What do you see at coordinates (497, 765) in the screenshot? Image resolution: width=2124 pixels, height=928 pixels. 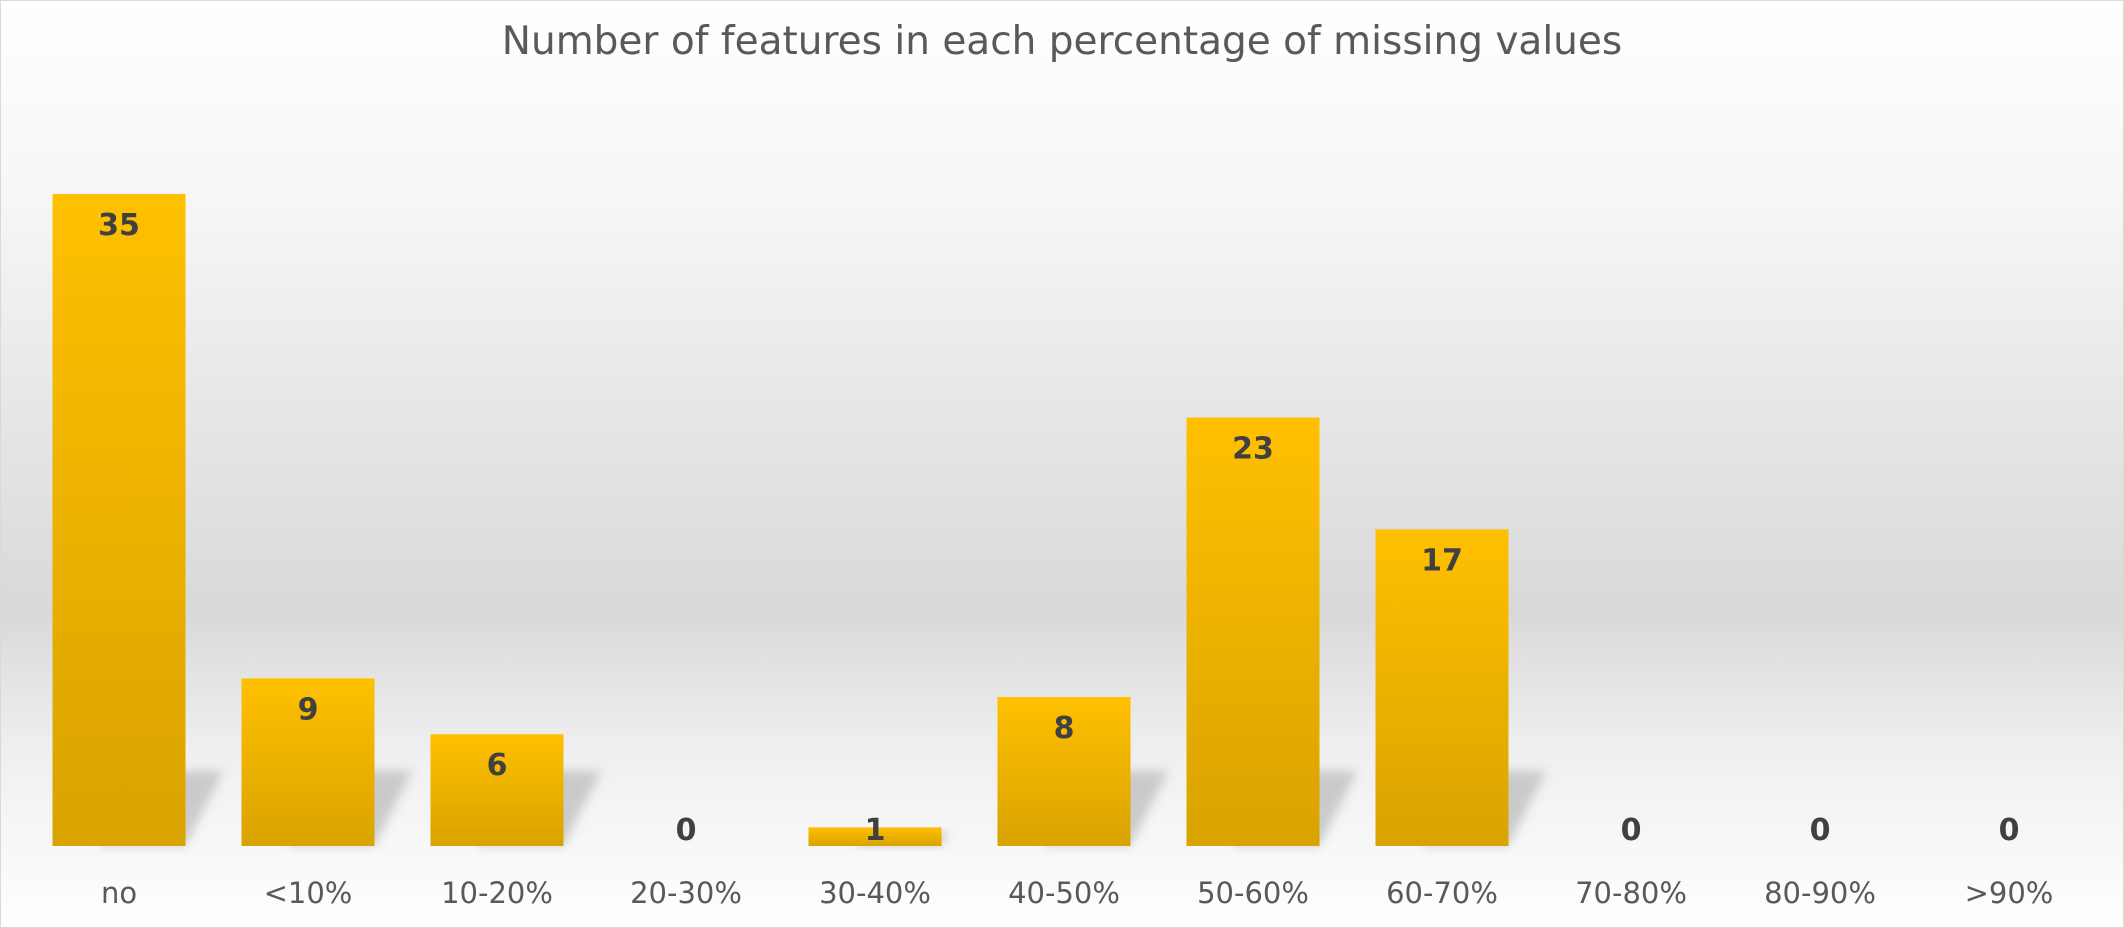 I see `data-label-10-20: 6` at bounding box center [497, 765].